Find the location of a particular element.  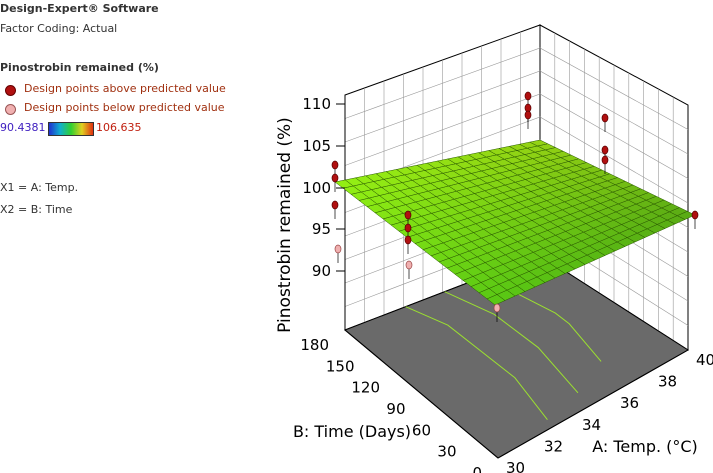

b-tick-label: 0 is located at coordinates (477, 468).